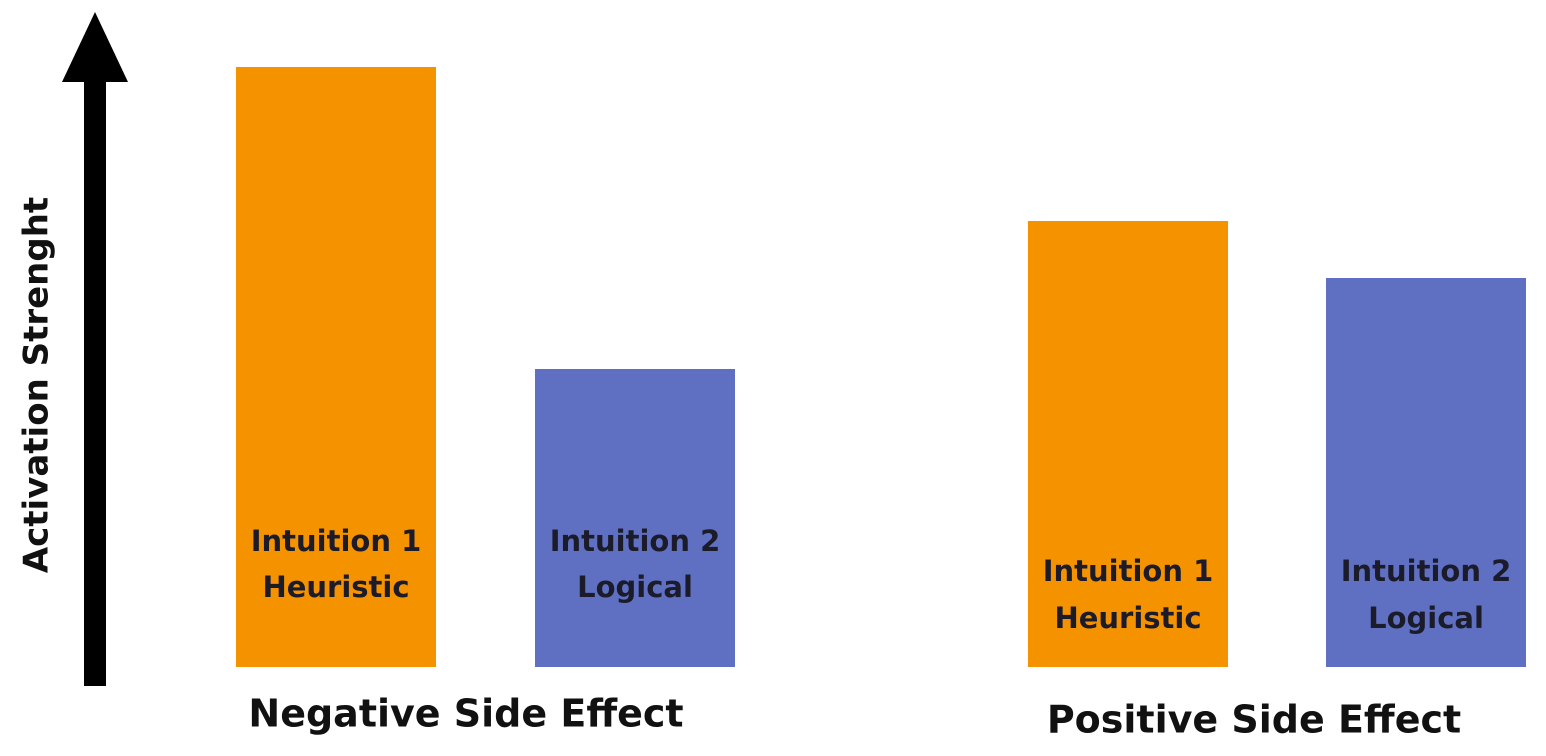 This screenshot has width=1546, height=756. What do you see at coordinates (465, 714) in the screenshot?
I see `group-title: Negative Side Effect` at bounding box center [465, 714].